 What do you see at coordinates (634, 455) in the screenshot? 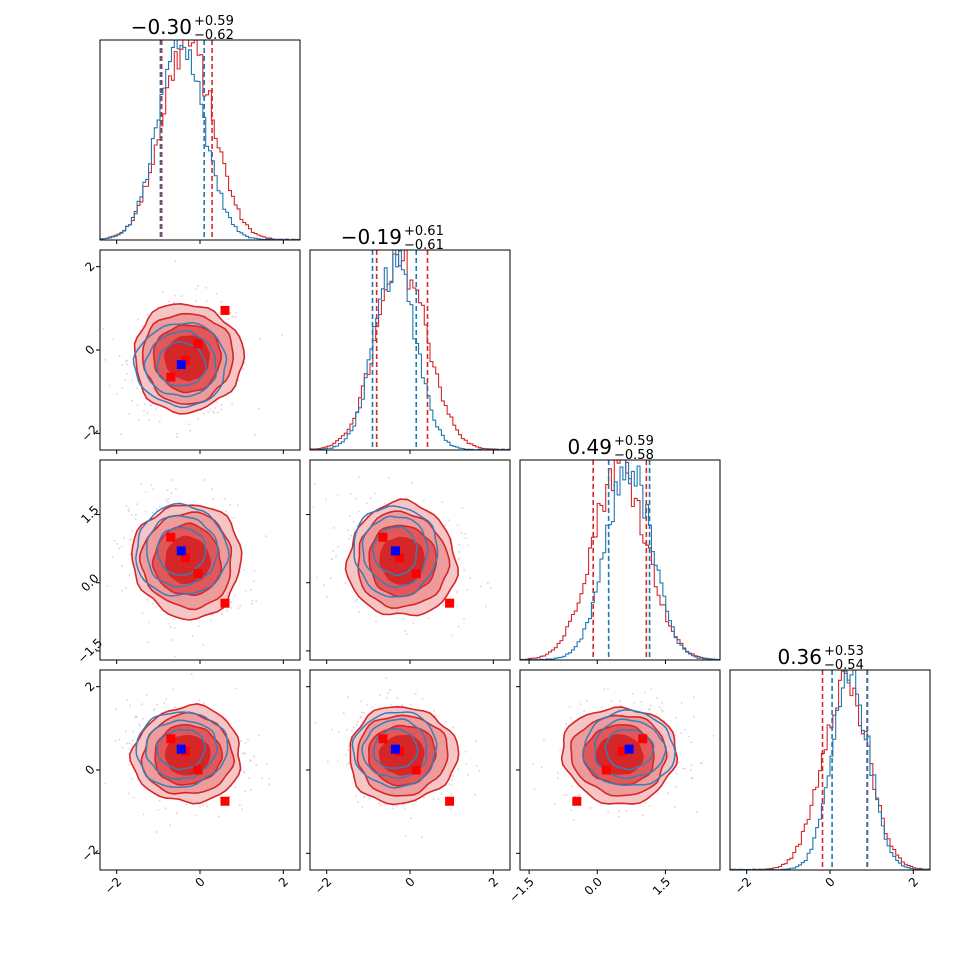
I see `title-minus: −0.58` at bounding box center [634, 455].